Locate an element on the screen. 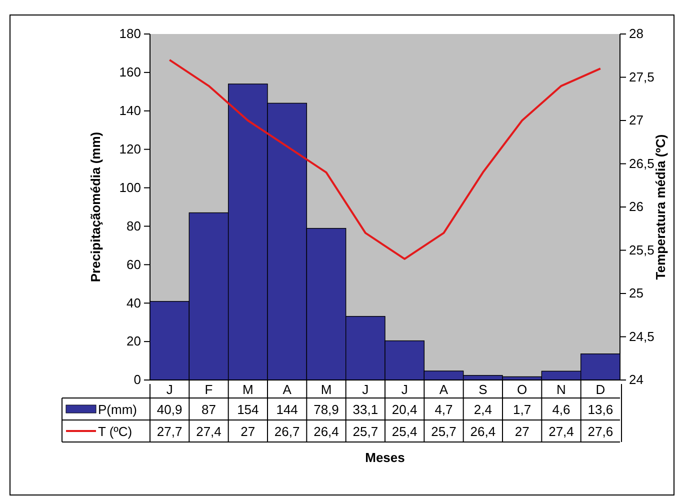 This screenshot has width=683, height=498. y2-tick-label: 26,5 is located at coordinates (641, 163).